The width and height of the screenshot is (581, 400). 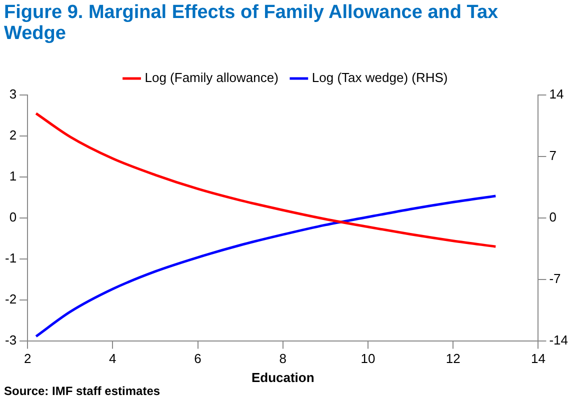 What do you see at coordinates (556, 94) in the screenshot?
I see `y2-tick-label: 14` at bounding box center [556, 94].